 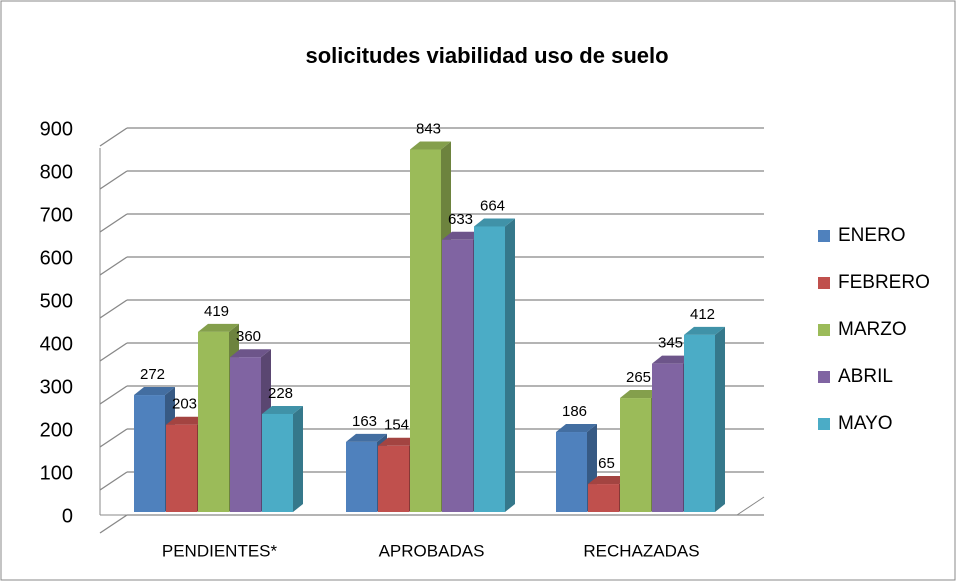 I want to click on y-tick-label: 400, so click(x=56, y=344).